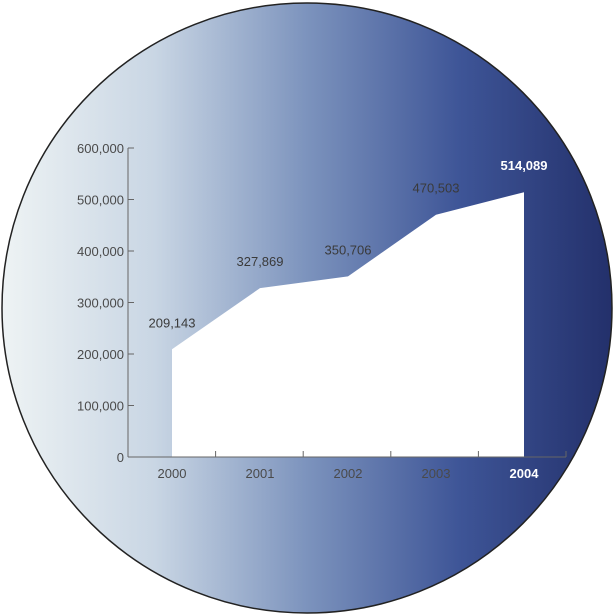 The height and width of the screenshot is (616, 615). Describe the element at coordinates (260, 473) in the screenshot. I see `x-tick-label: 2001` at that location.